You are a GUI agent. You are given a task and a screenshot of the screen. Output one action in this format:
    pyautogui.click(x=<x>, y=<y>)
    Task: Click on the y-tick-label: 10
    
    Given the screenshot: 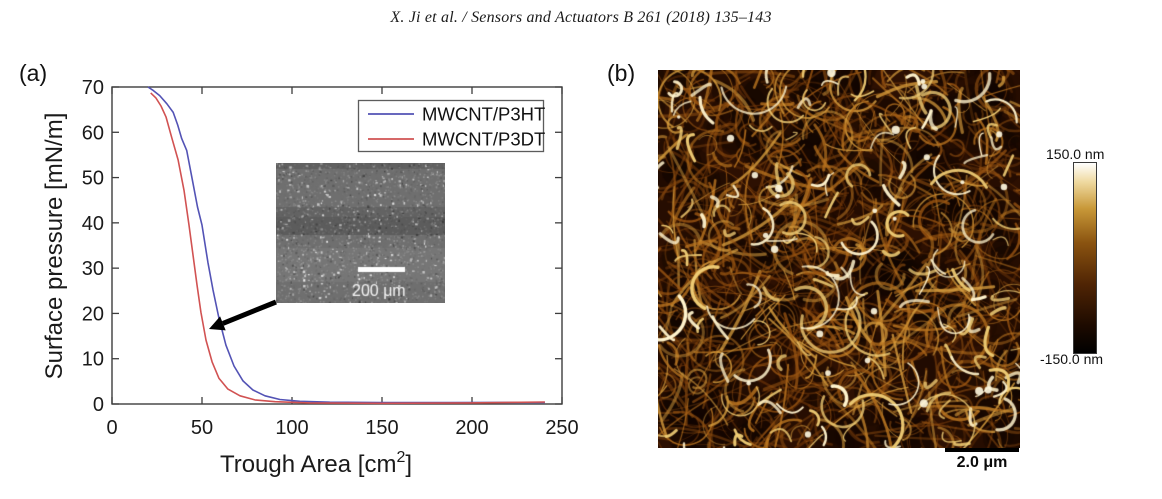 What is the action you would take?
    pyautogui.click(x=93, y=360)
    